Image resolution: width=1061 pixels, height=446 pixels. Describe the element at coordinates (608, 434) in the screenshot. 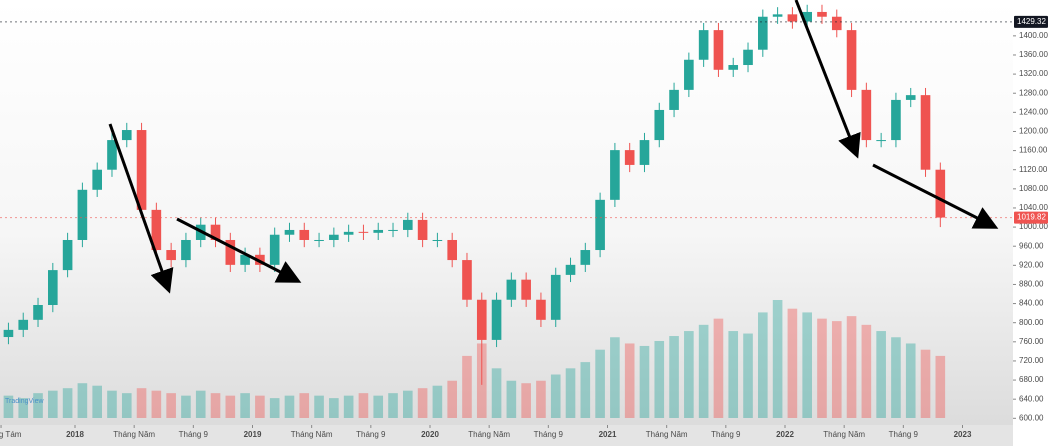

I see `x-tick-label: 2021` at that location.